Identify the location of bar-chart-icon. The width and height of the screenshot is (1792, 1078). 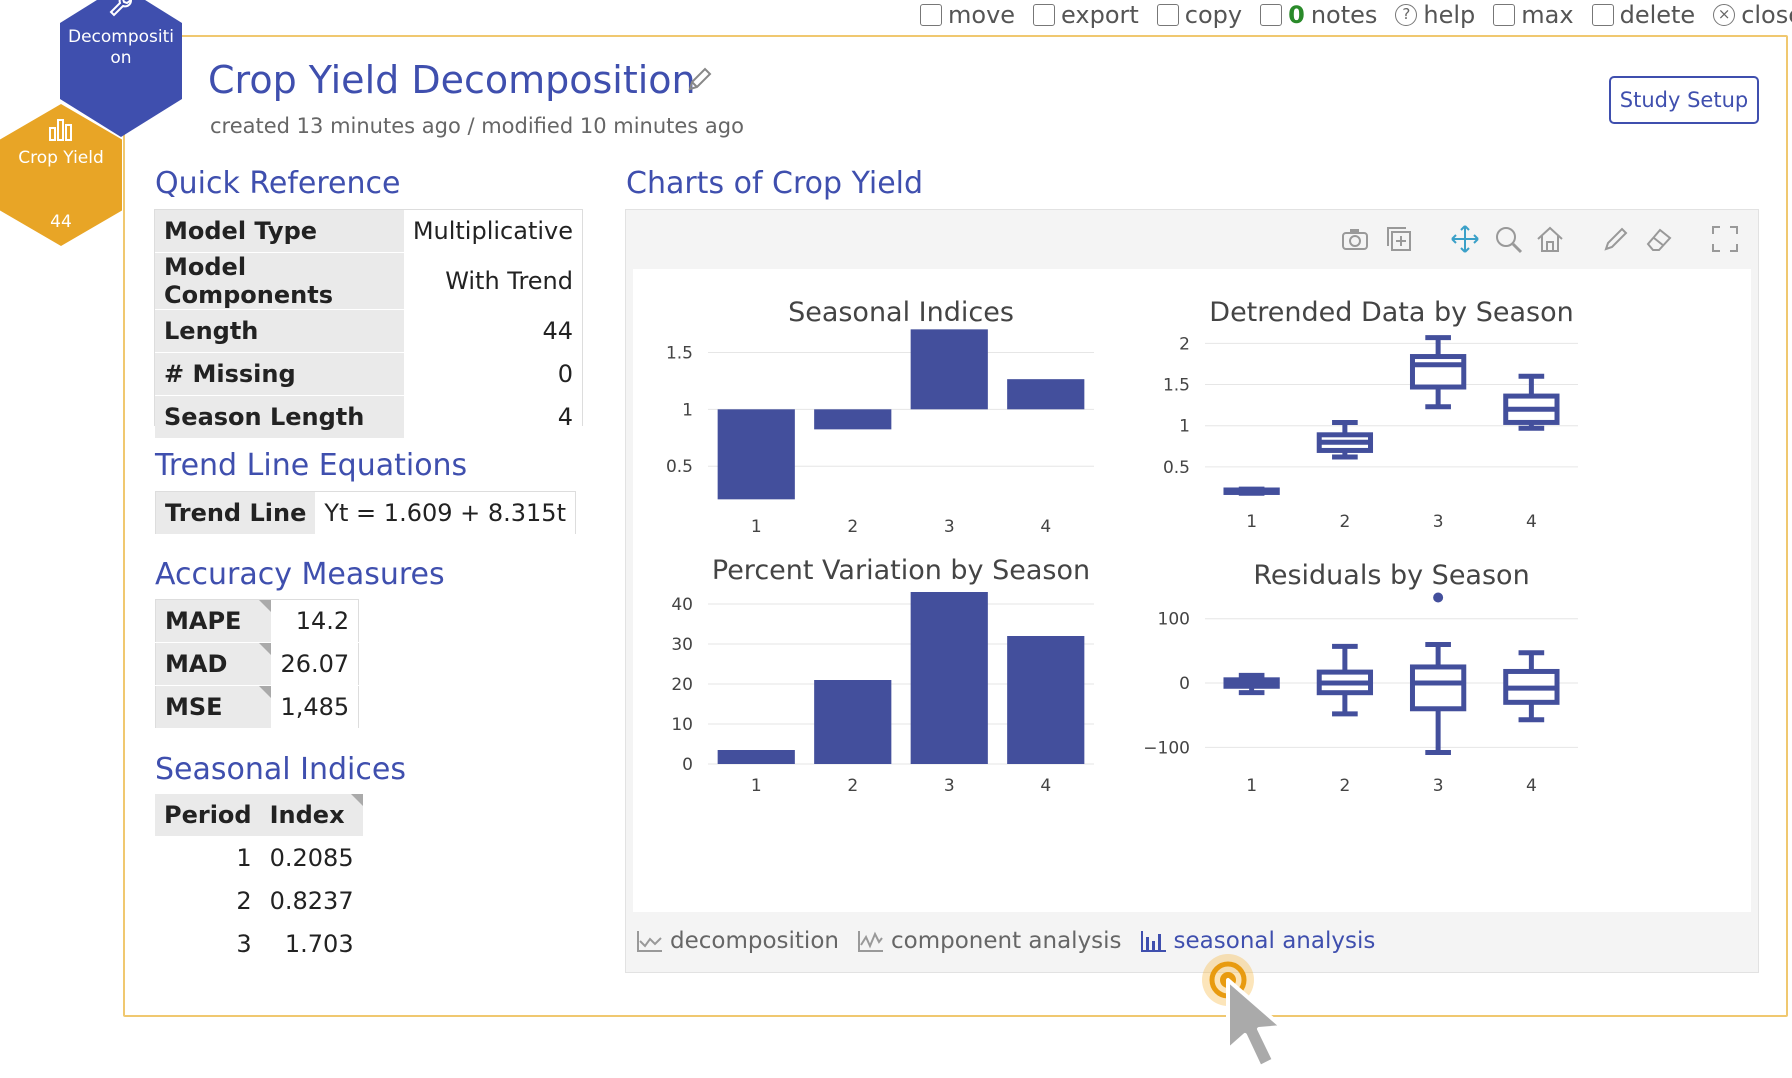
(60, 130).